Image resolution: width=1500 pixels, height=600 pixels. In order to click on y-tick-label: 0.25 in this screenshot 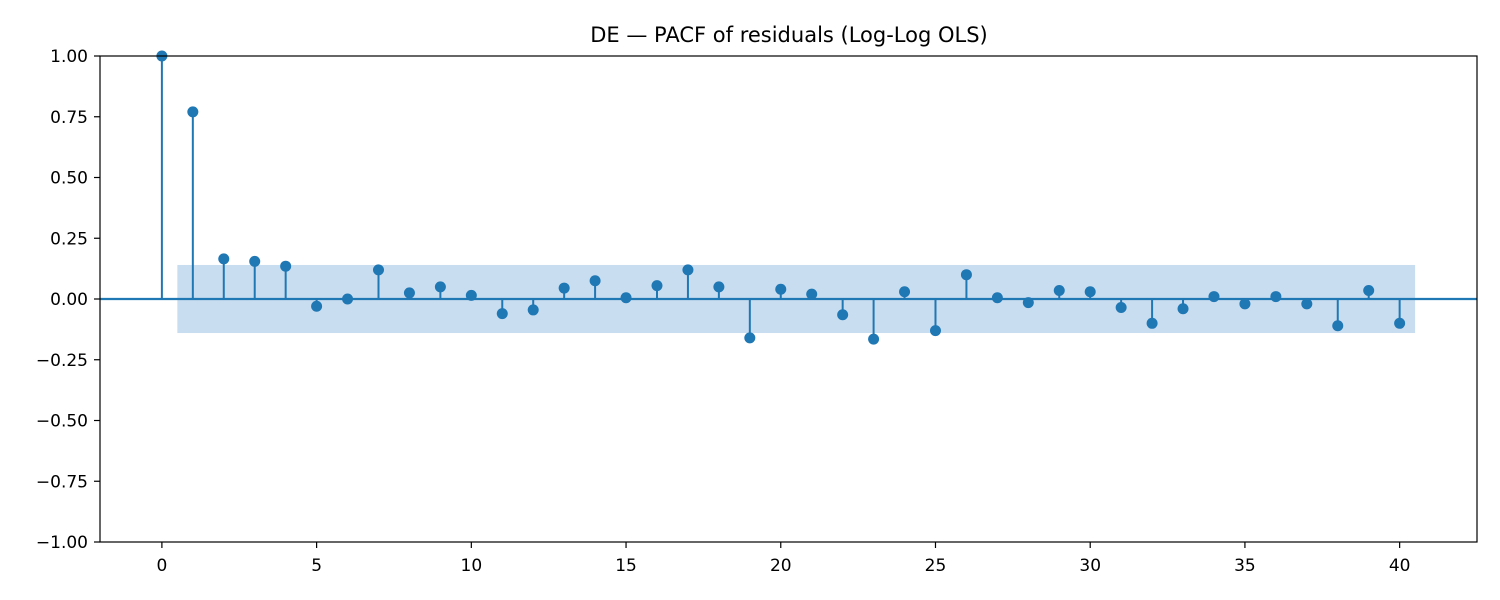, I will do `click(69, 239)`.